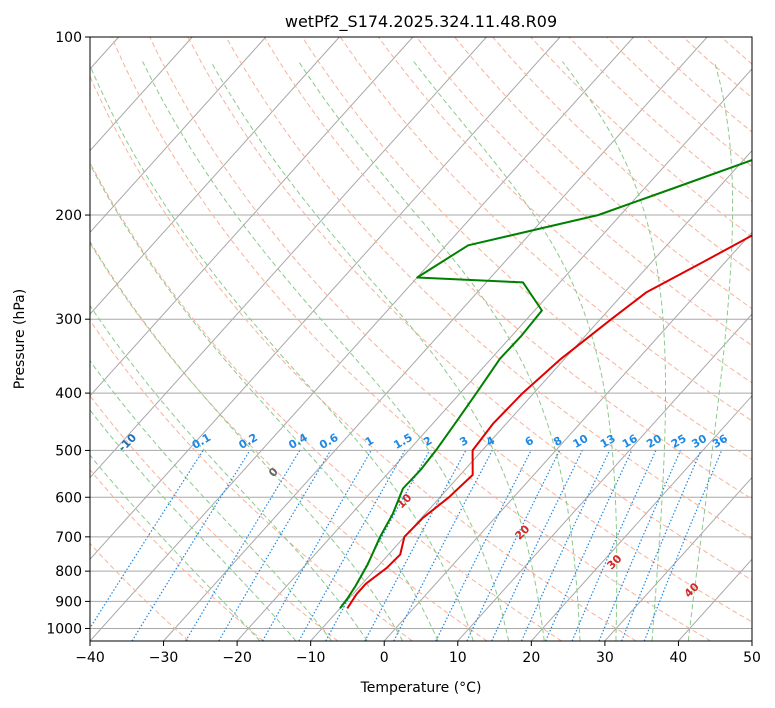 The height and width of the screenshot is (708, 775). Describe the element at coordinates (164, 658) in the screenshot. I see `x-tick-label: −30` at that location.